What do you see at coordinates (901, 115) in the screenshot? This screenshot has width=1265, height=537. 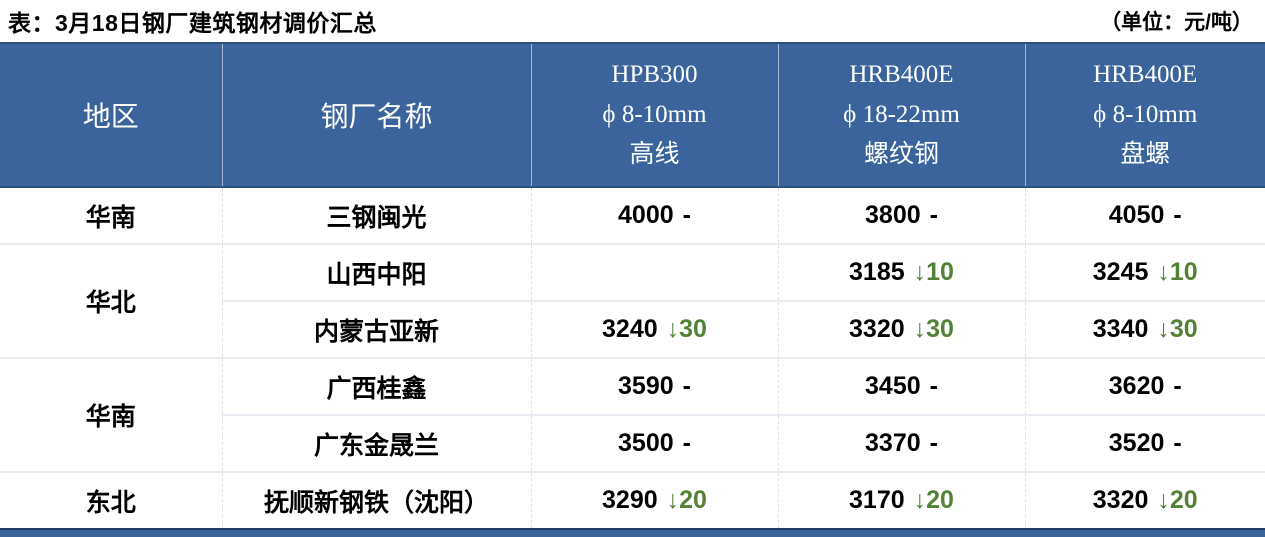 I see `header-hrb400e-rebar: HRB400E ϕ 18-22mm 螺纹钢` at bounding box center [901, 115].